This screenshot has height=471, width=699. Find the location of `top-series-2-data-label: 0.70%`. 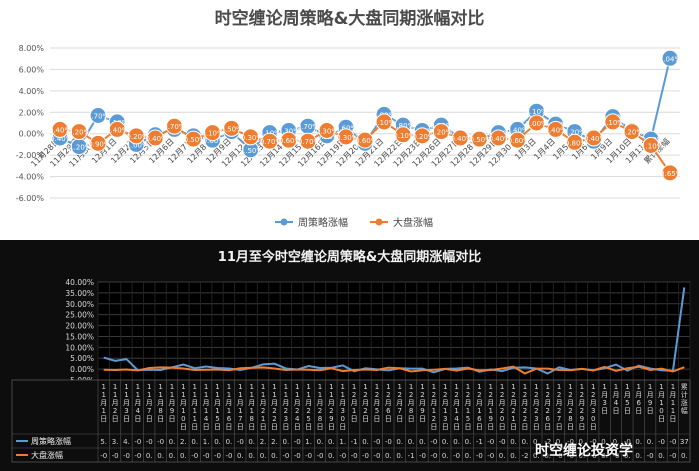

top-series-2-data-label: 0.70% is located at coordinates (174, 127).